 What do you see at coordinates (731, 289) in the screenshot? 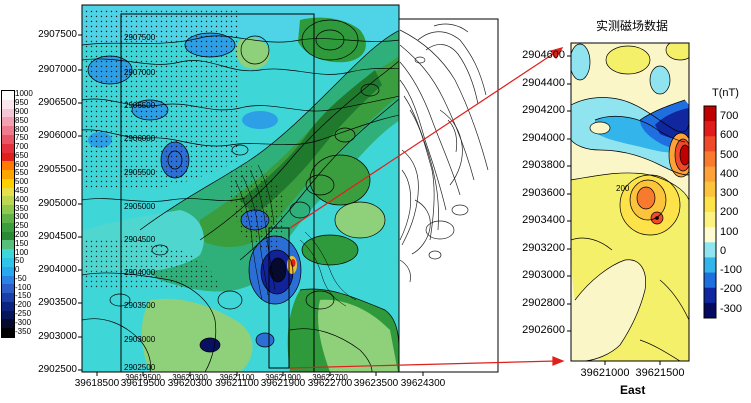
I see `right-colorbar-label: -200` at bounding box center [731, 289].